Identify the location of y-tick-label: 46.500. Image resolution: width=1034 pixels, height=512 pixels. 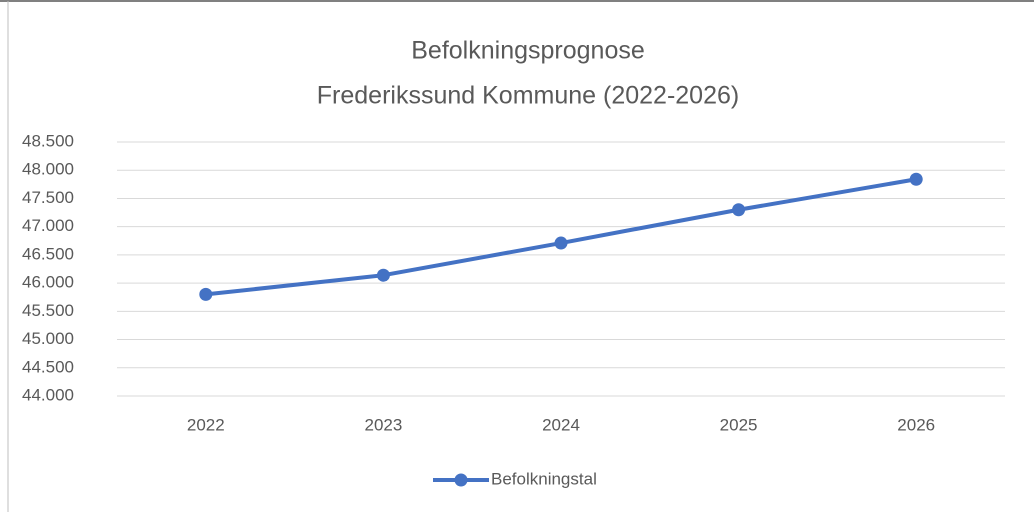
(48, 253).